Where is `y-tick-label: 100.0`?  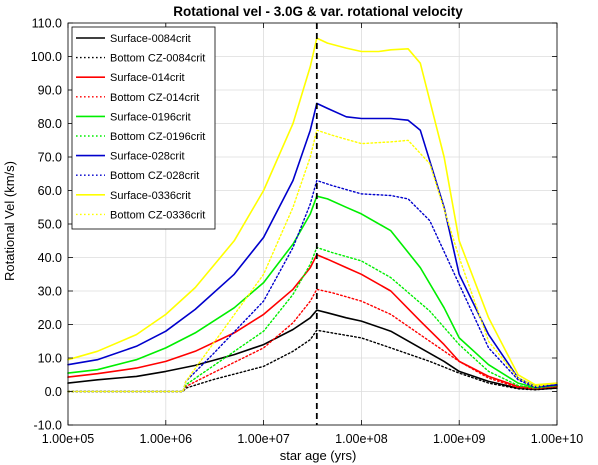
y-tick-label: 100.0 is located at coordinates (46, 57).